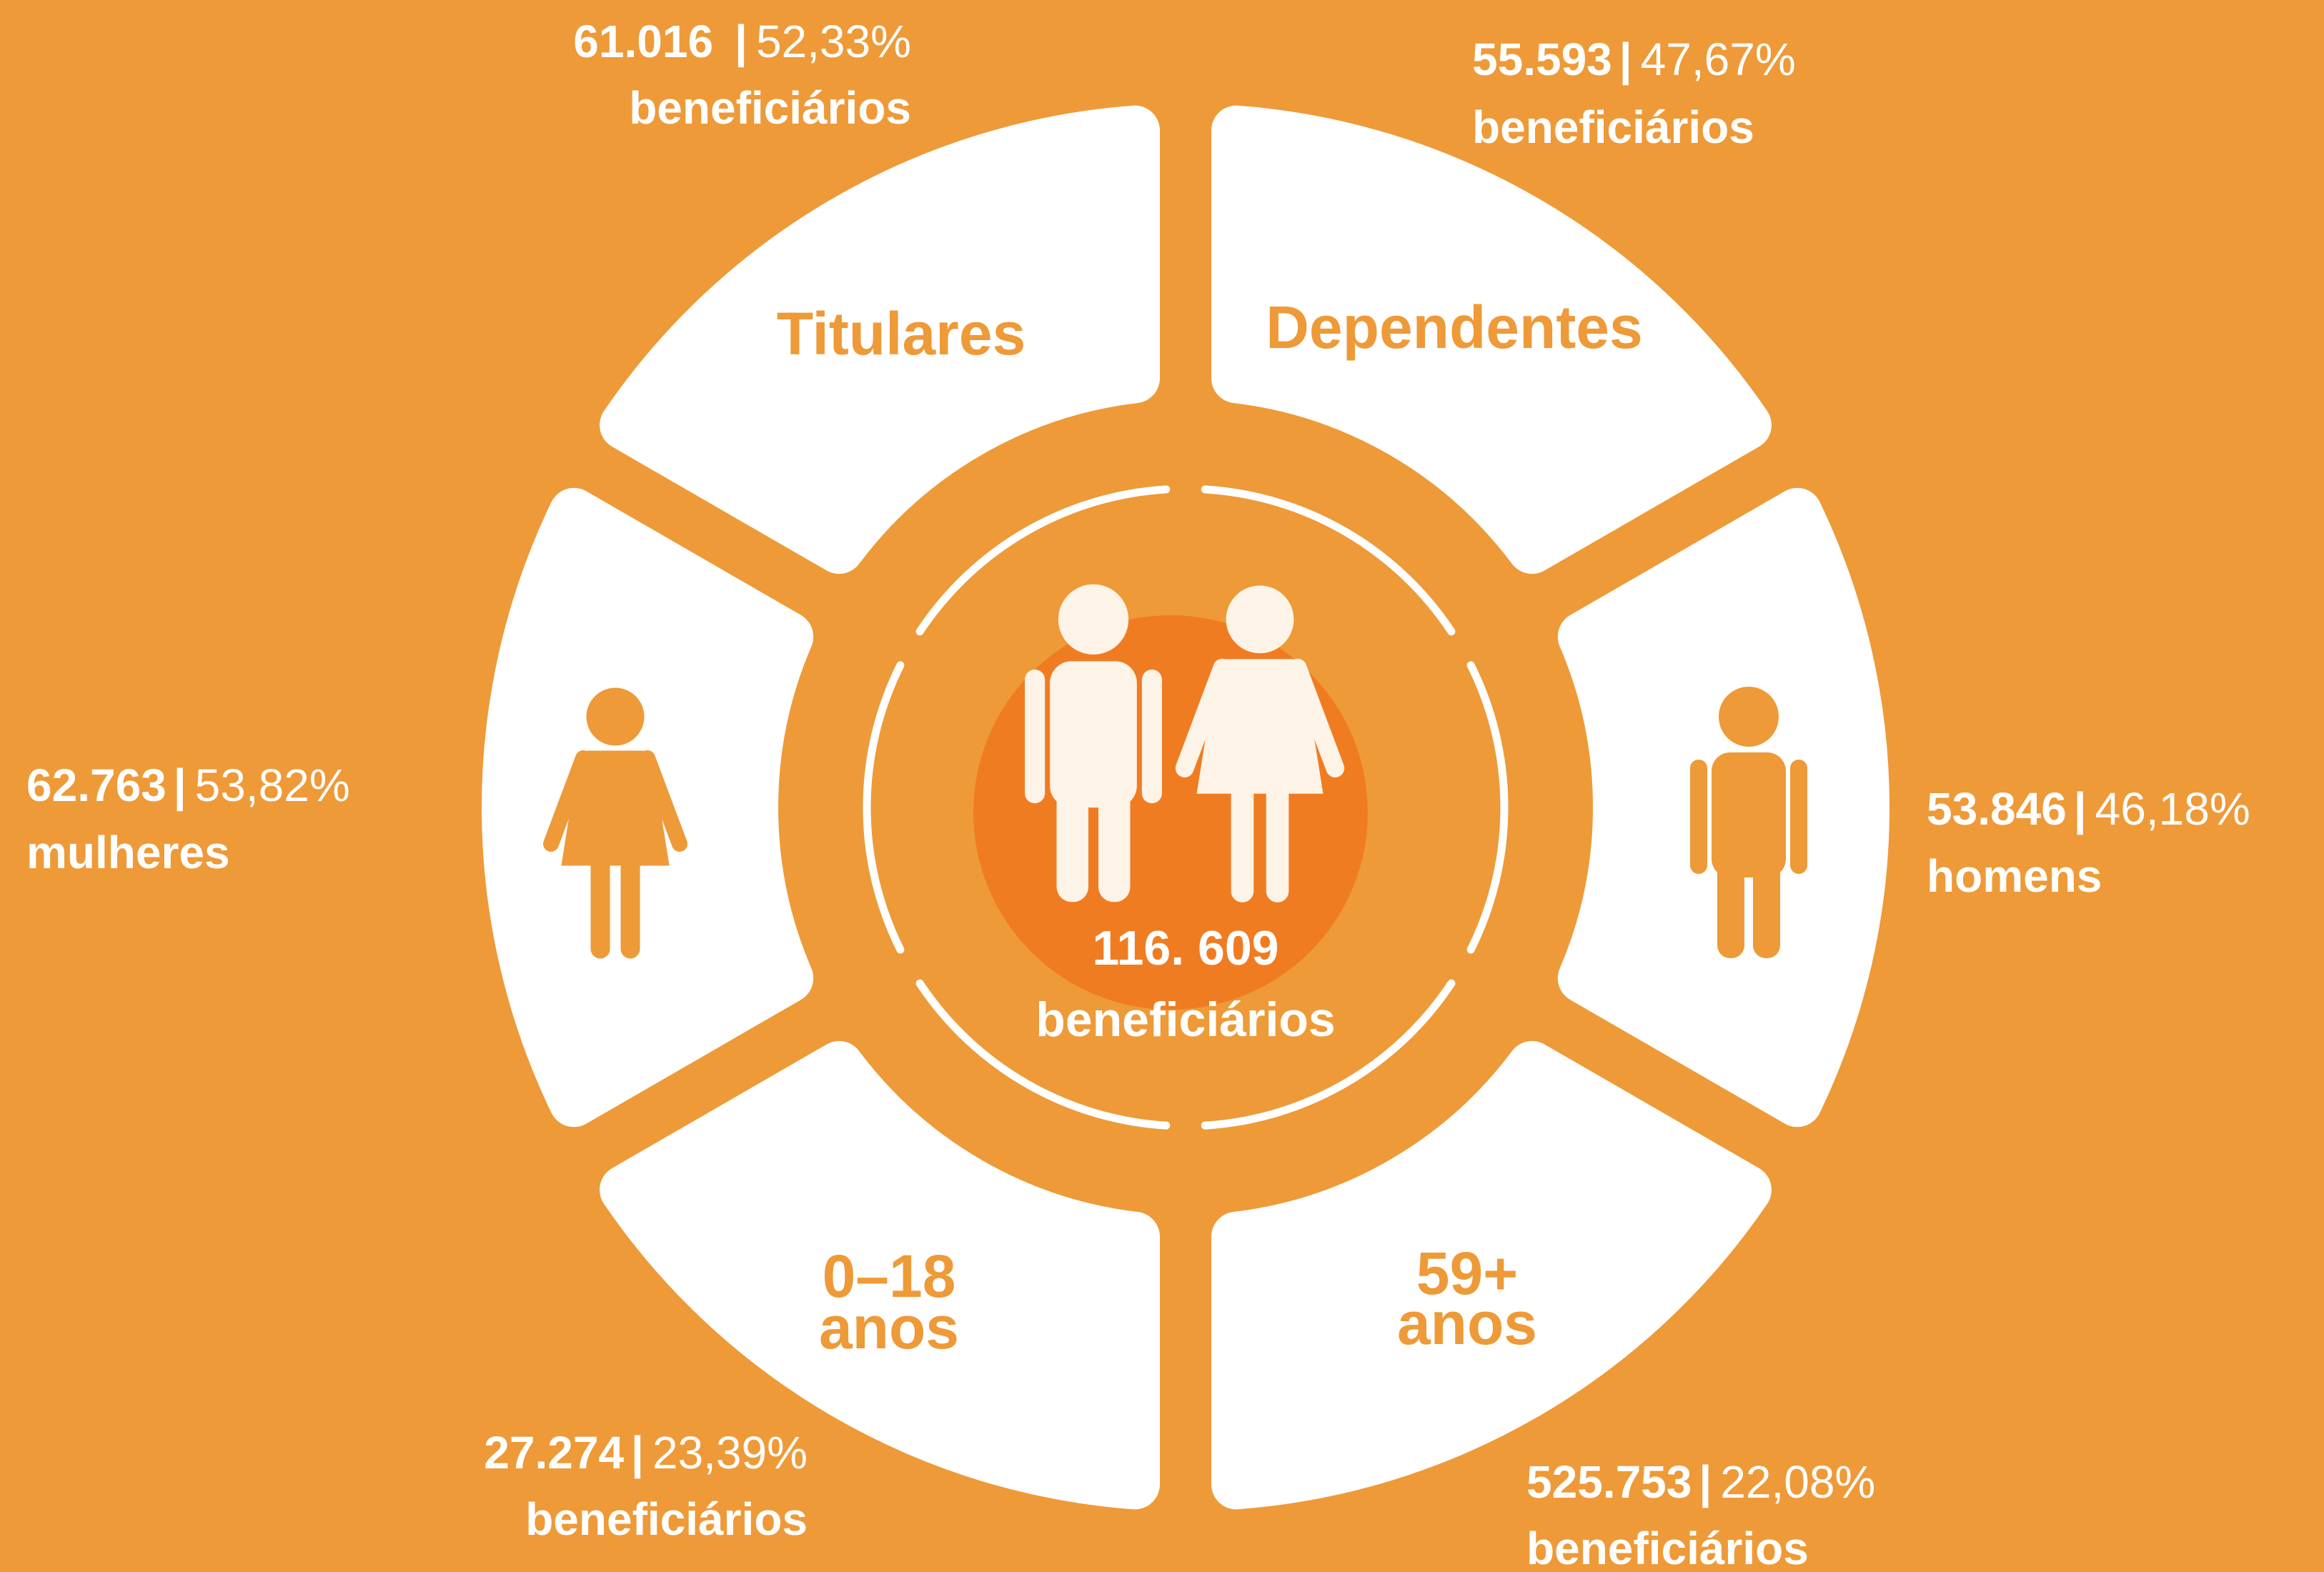 This screenshot has height=1572, width=2324. What do you see at coordinates (2172, 809) in the screenshot?
I see `stat-percent: 46,18%` at bounding box center [2172, 809].